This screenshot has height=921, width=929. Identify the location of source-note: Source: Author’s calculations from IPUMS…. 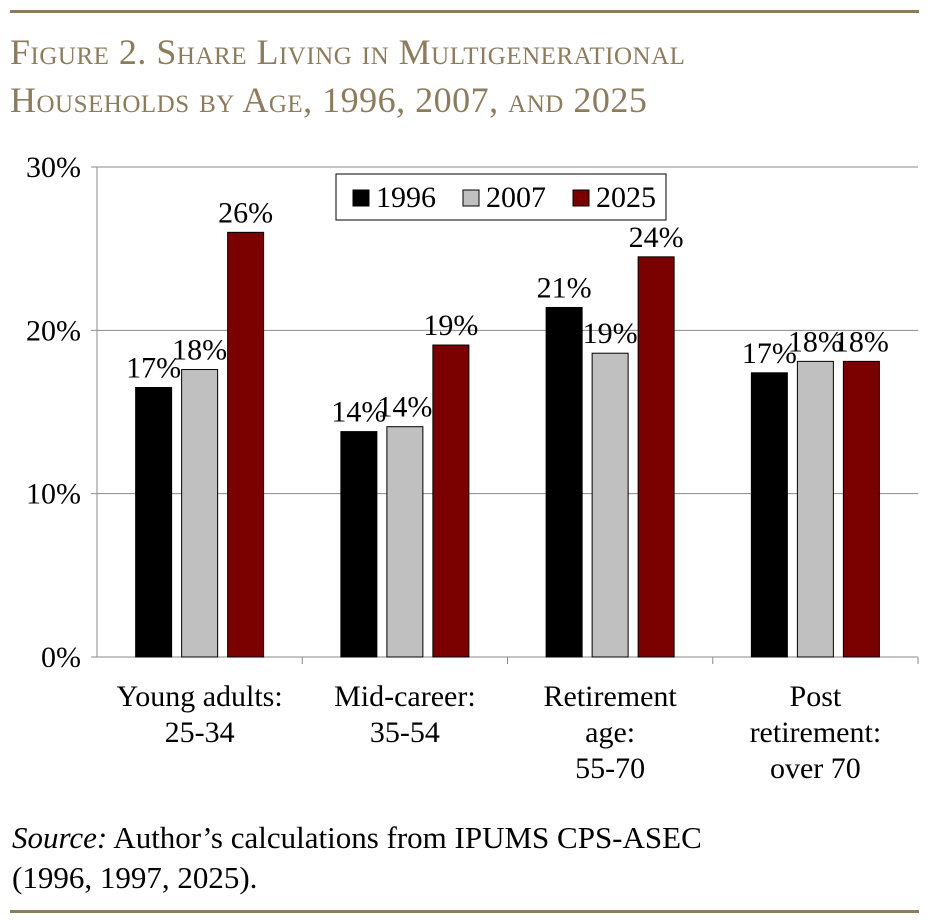
(462, 858).